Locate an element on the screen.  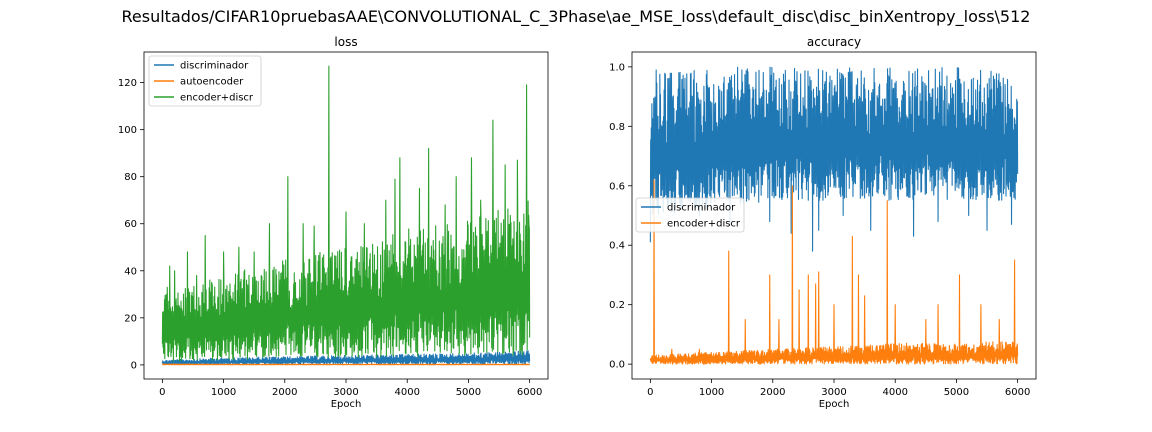
loss-chart-x-tick-label-0: 0 is located at coordinates (162, 392).